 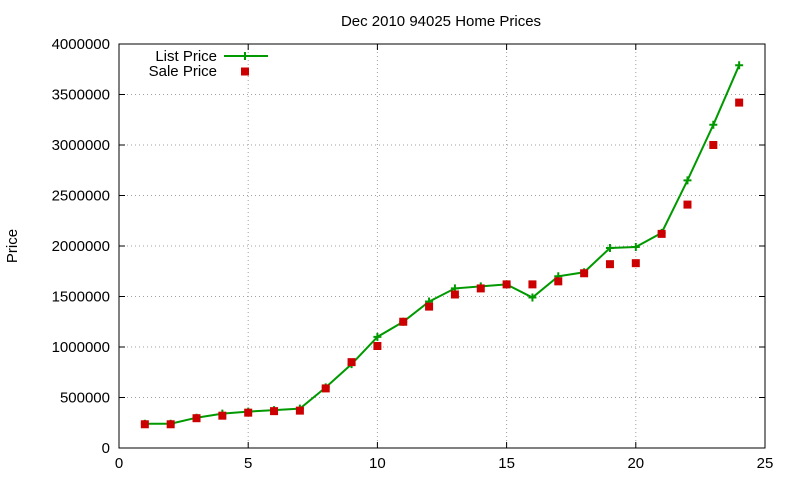 What do you see at coordinates (81, 246) in the screenshot?
I see `y-tick-label: 2000000` at bounding box center [81, 246].